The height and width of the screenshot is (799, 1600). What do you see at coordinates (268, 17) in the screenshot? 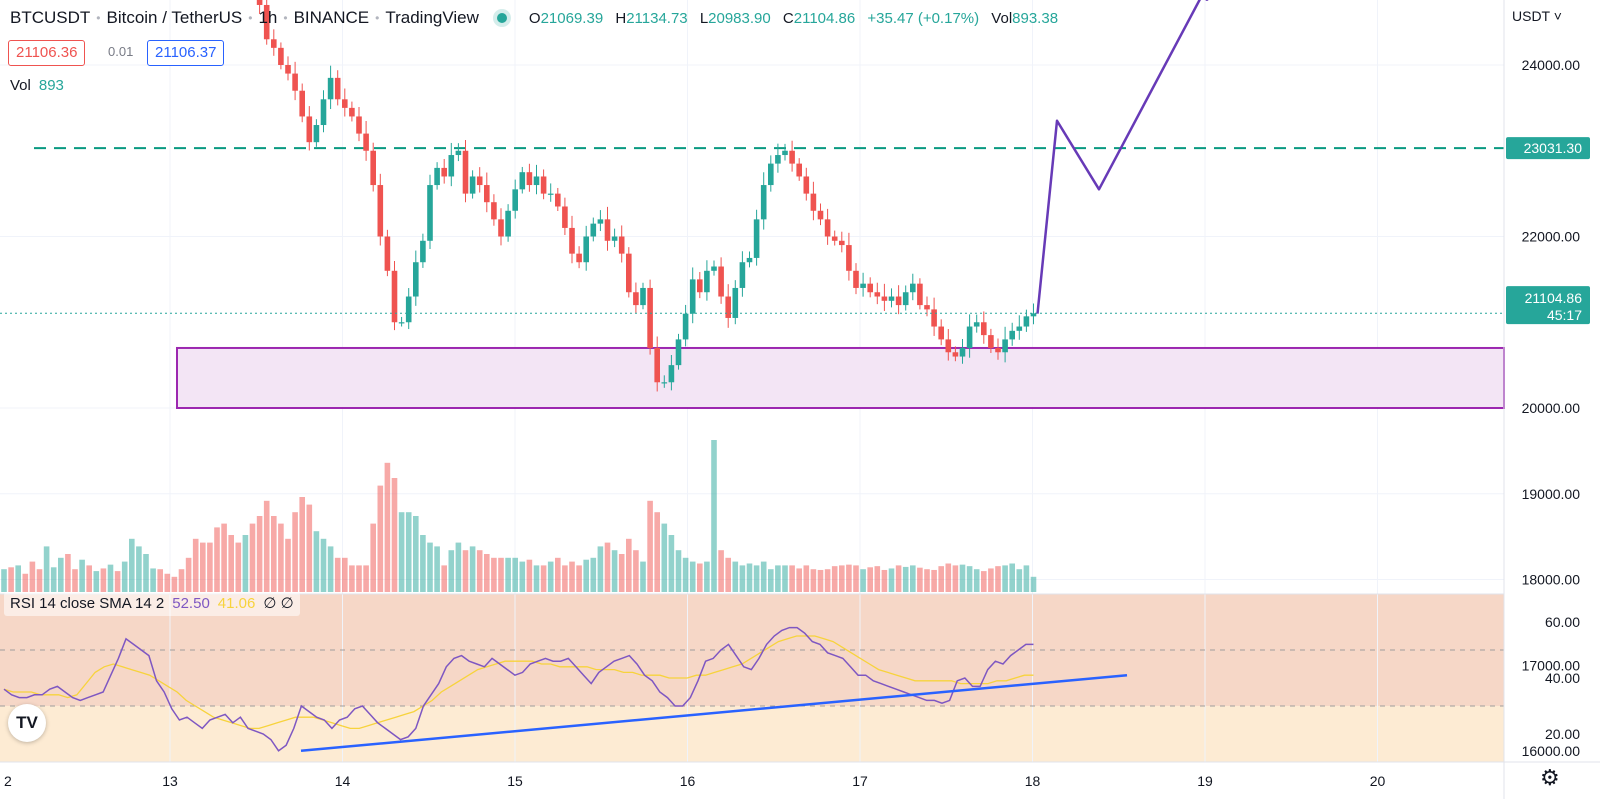
I see `interval: 1h` at bounding box center [268, 17].